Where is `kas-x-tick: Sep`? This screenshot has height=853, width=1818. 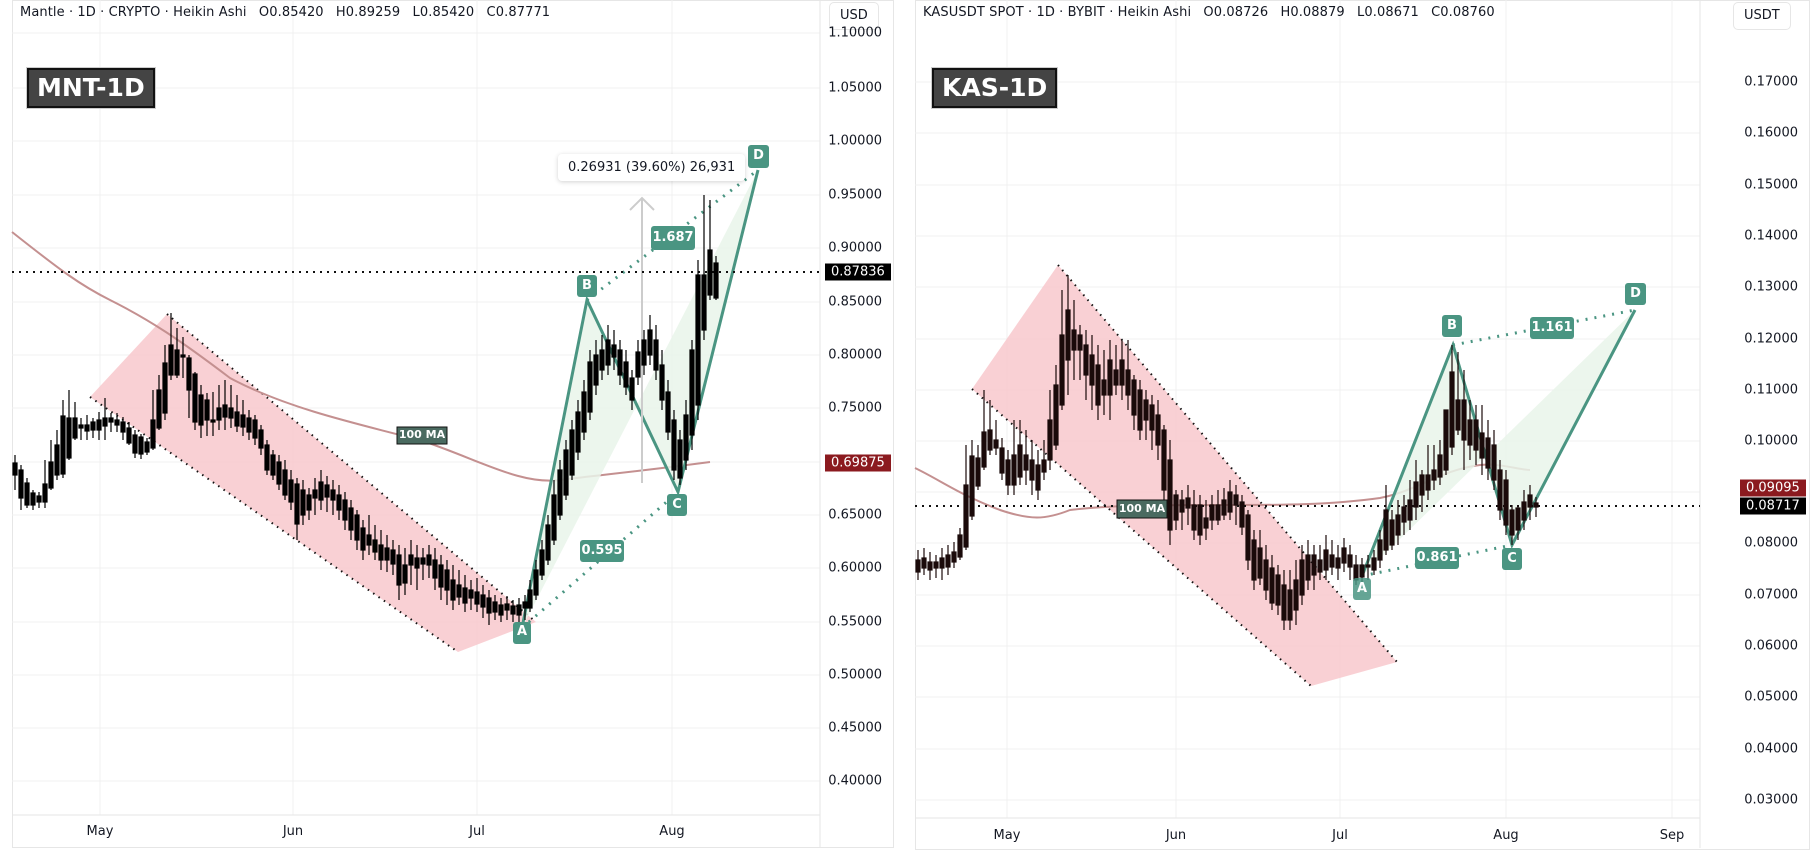
kas-x-tick: Sep is located at coordinates (1672, 835).